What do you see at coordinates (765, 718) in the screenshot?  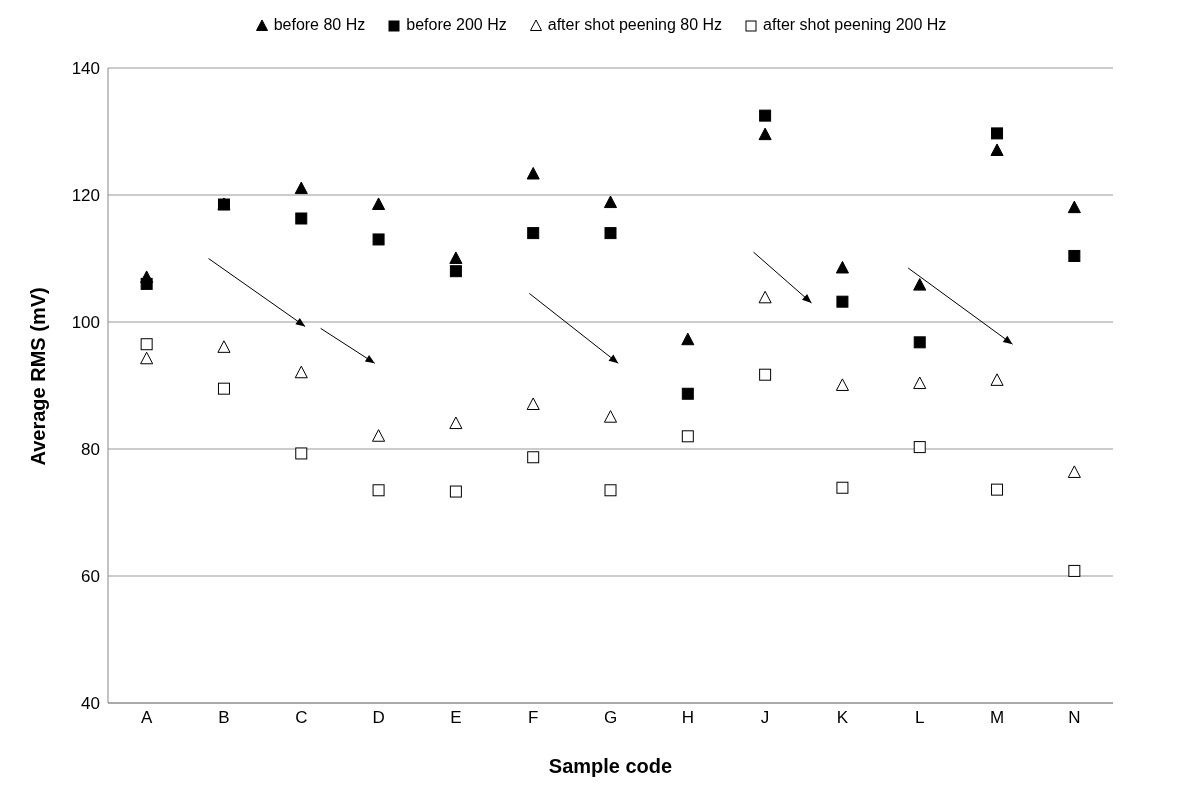 I see `x-tick-label: J` at bounding box center [765, 718].